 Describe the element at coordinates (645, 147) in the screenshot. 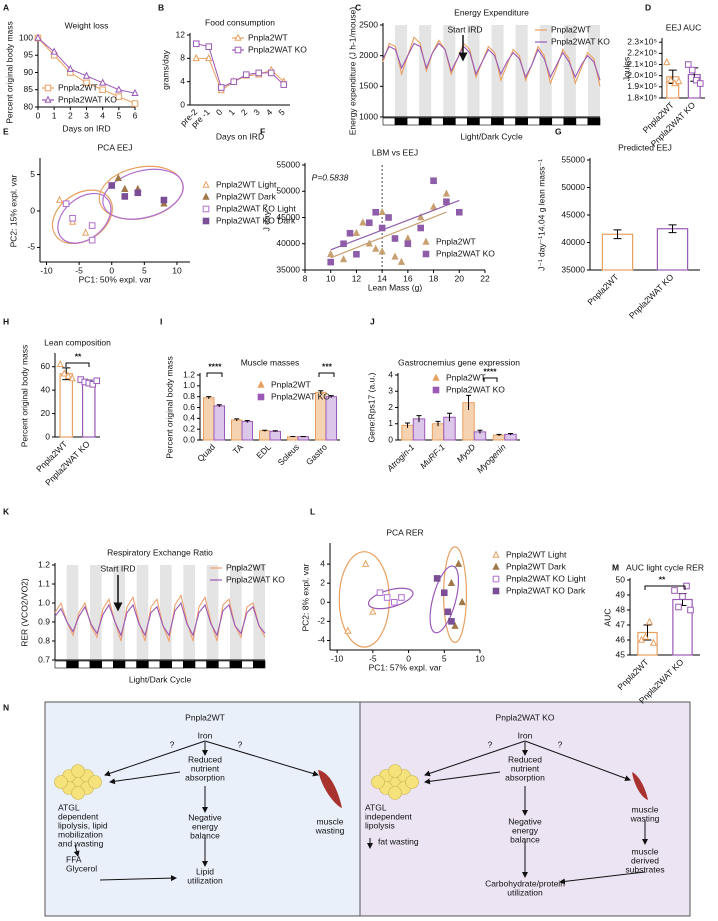

I see `chart-title: Predicted EEJ` at that location.